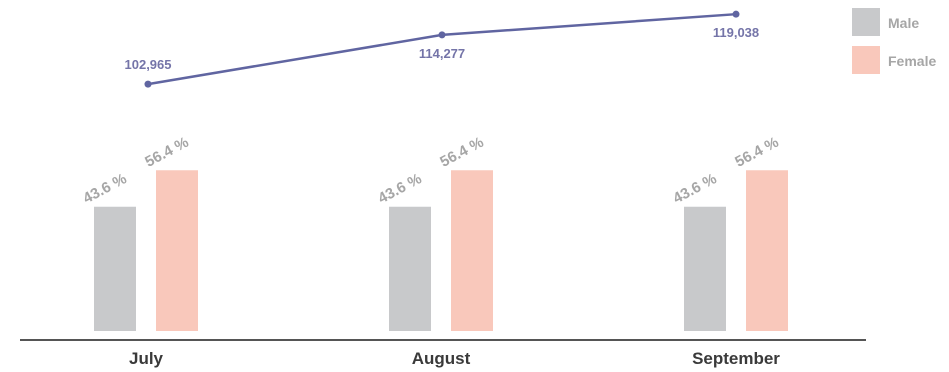 Image resolution: width=949 pixels, height=372 pixels. What do you see at coordinates (146, 358) in the screenshot?
I see `category-label-july: July` at bounding box center [146, 358].